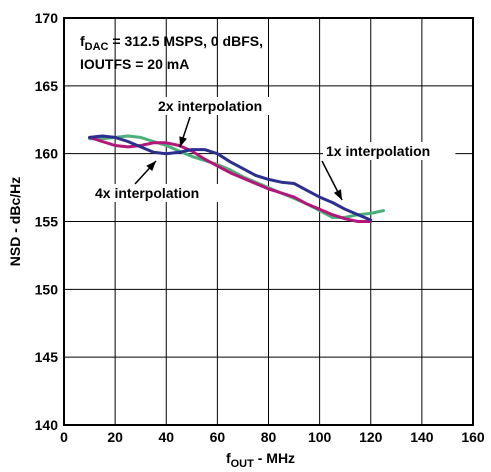  I want to click on x-tick-labels: 0 20 40 60 80 100 120 140 160, so click(272, 437).